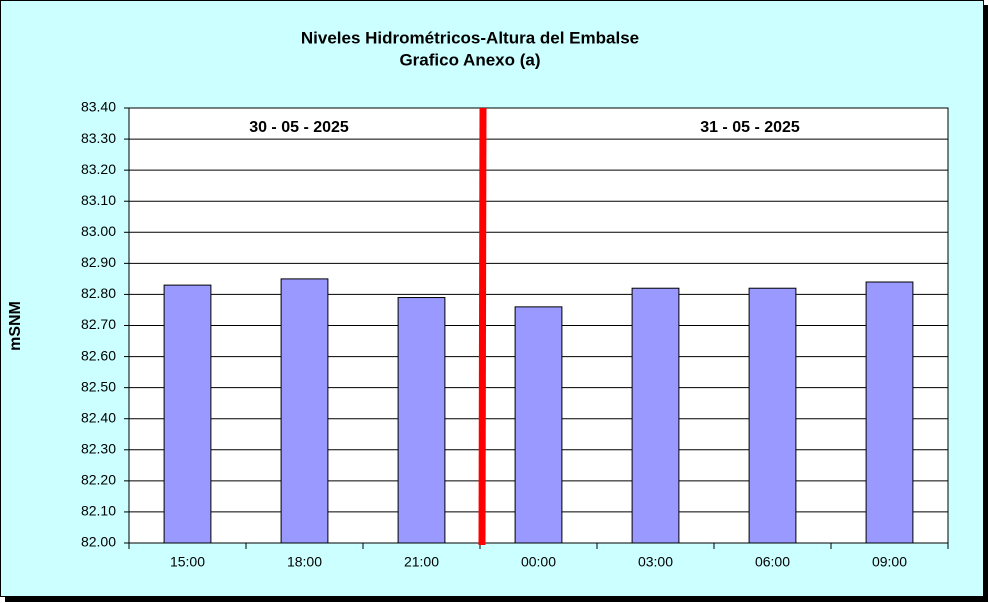 The height and width of the screenshot is (603, 989). What do you see at coordinates (15, 326) in the screenshot?
I see `y-axis-label: mSNM` at bounding box center [15, 326].